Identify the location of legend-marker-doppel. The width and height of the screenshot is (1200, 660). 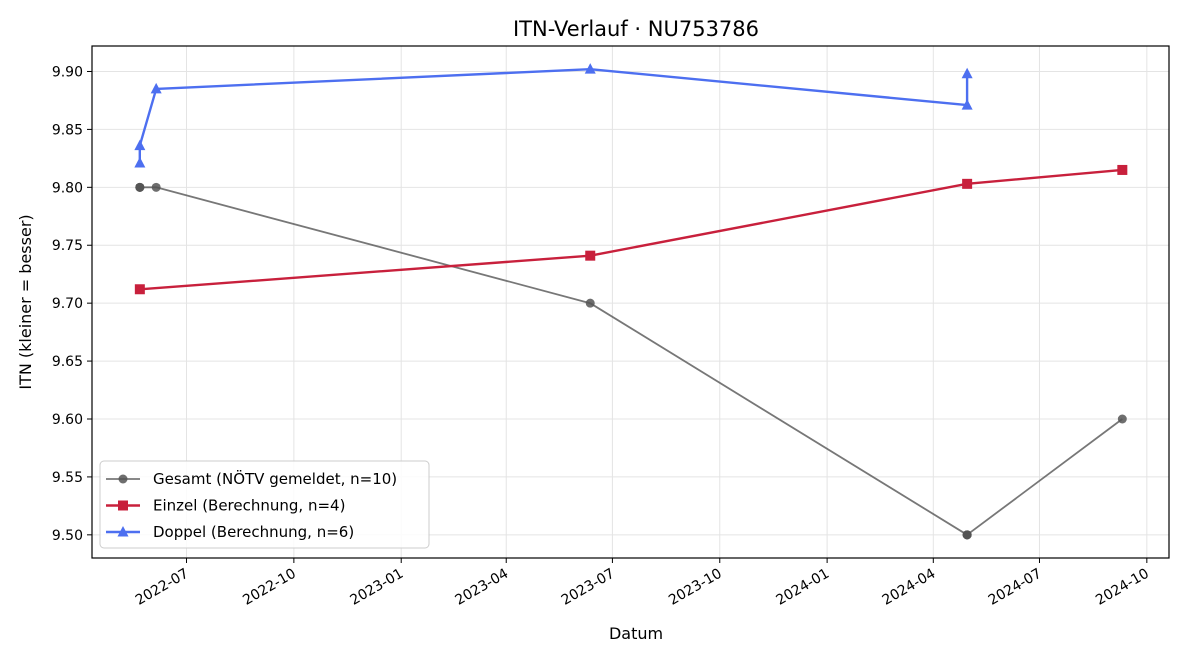
(123, 531).